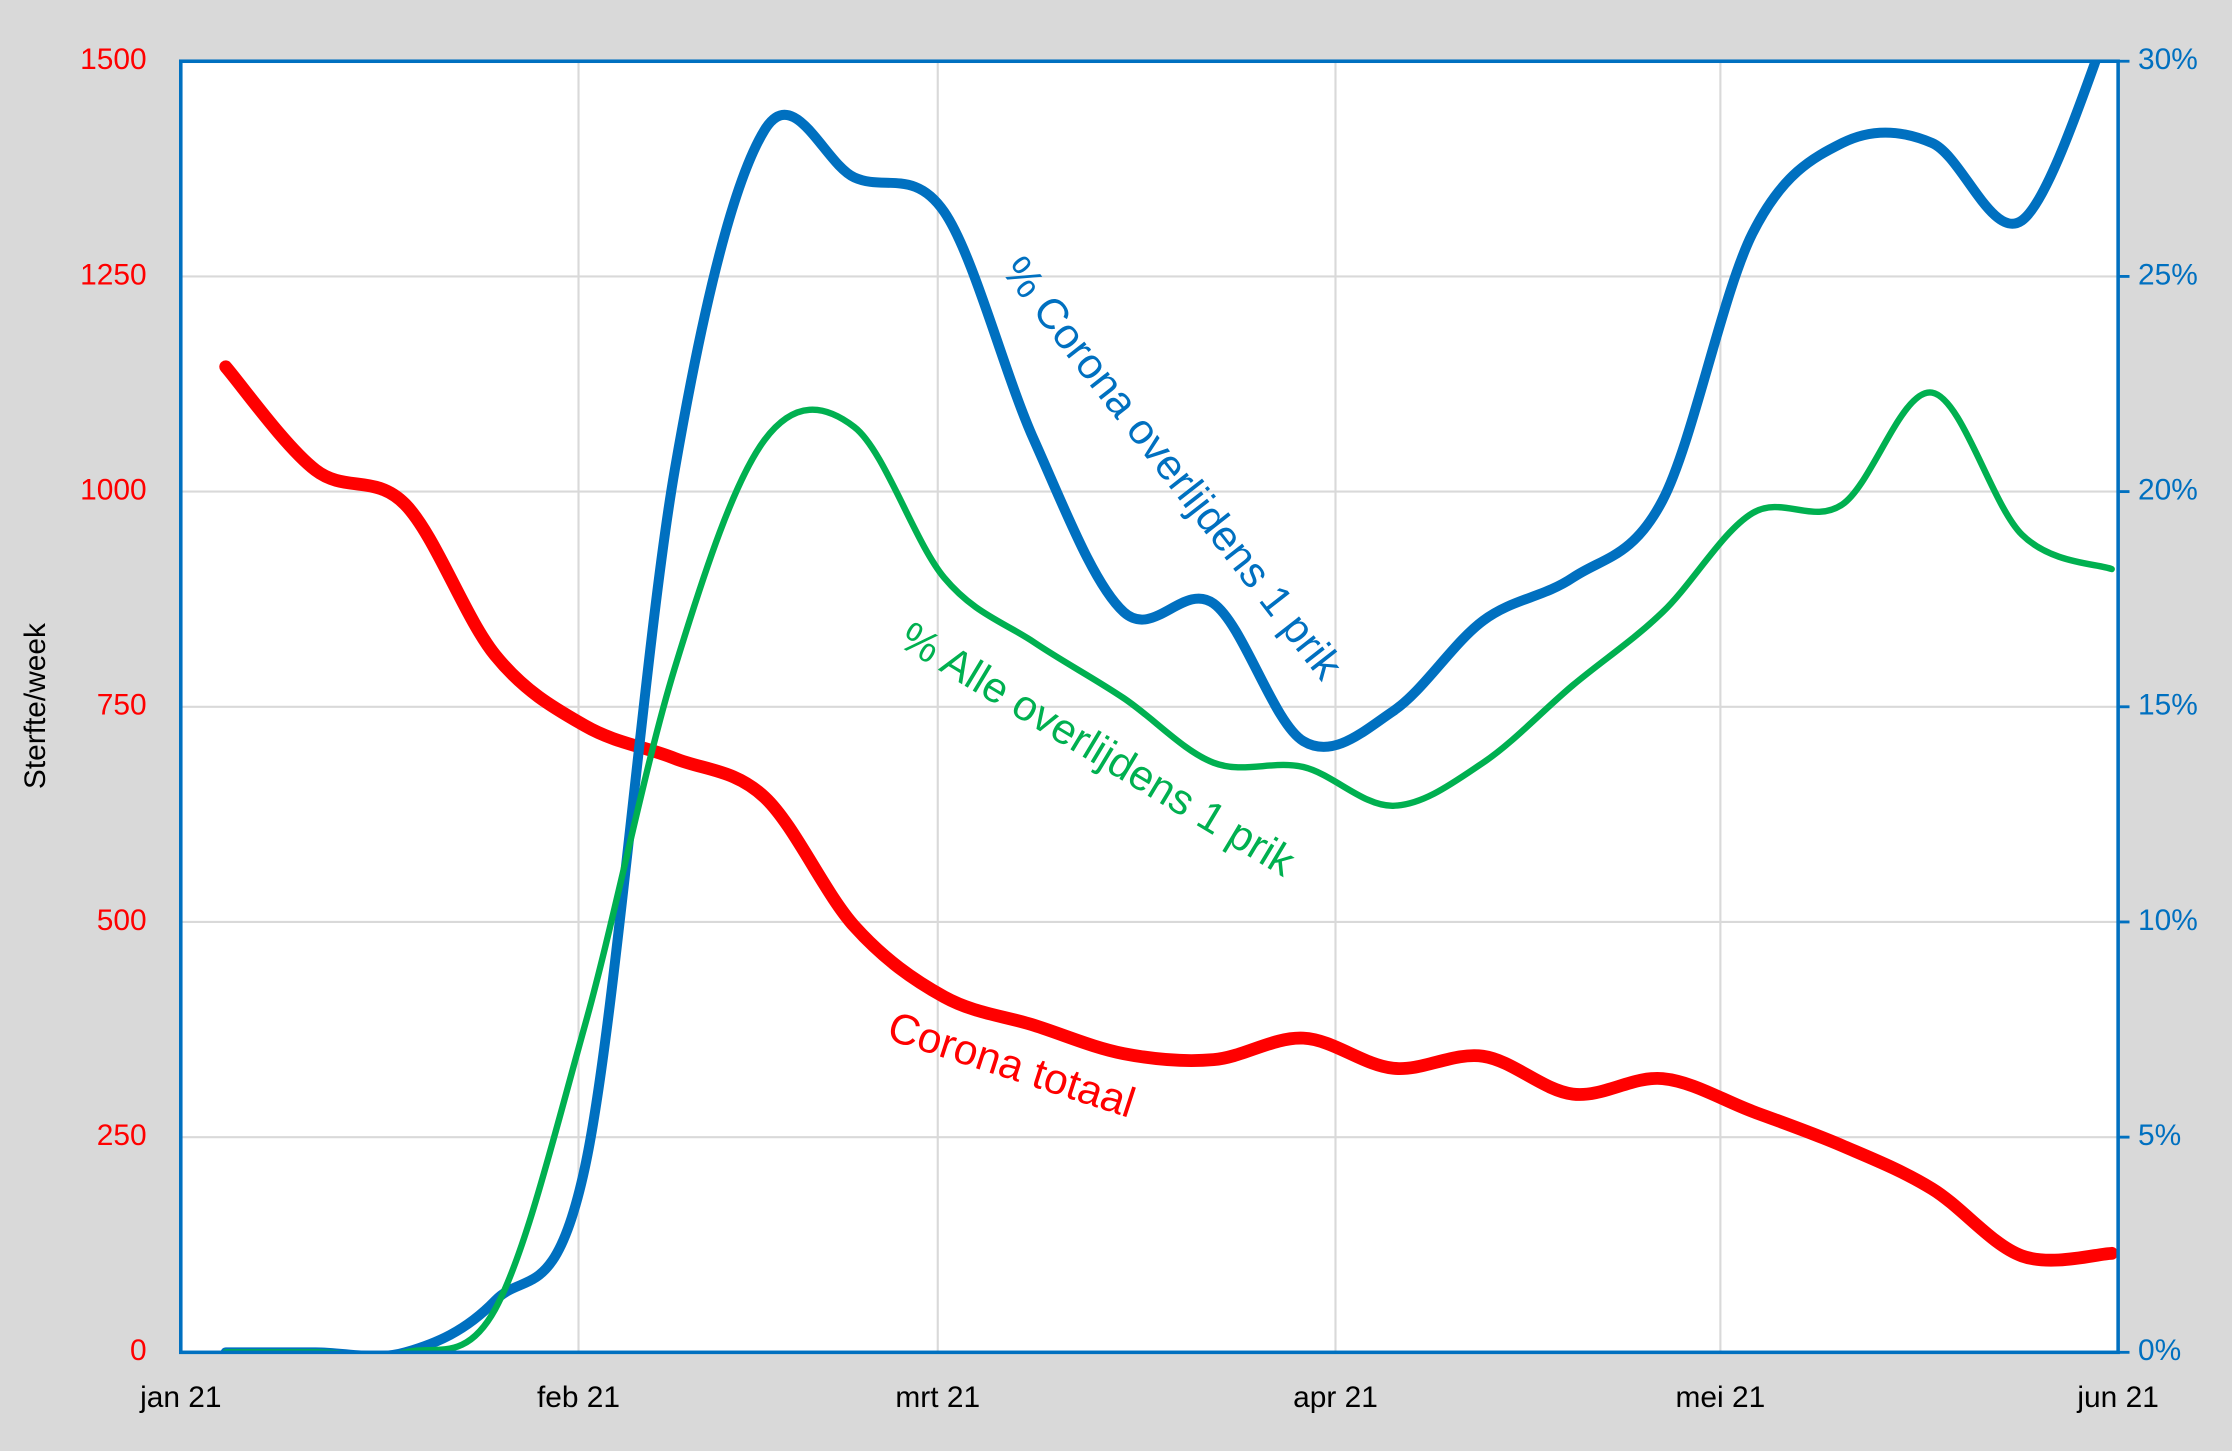  What do you see at coordinates (937, 1397) in the screenshot?
I see `x-tick-label: mrt 21` at bounding box center [937, 1397].